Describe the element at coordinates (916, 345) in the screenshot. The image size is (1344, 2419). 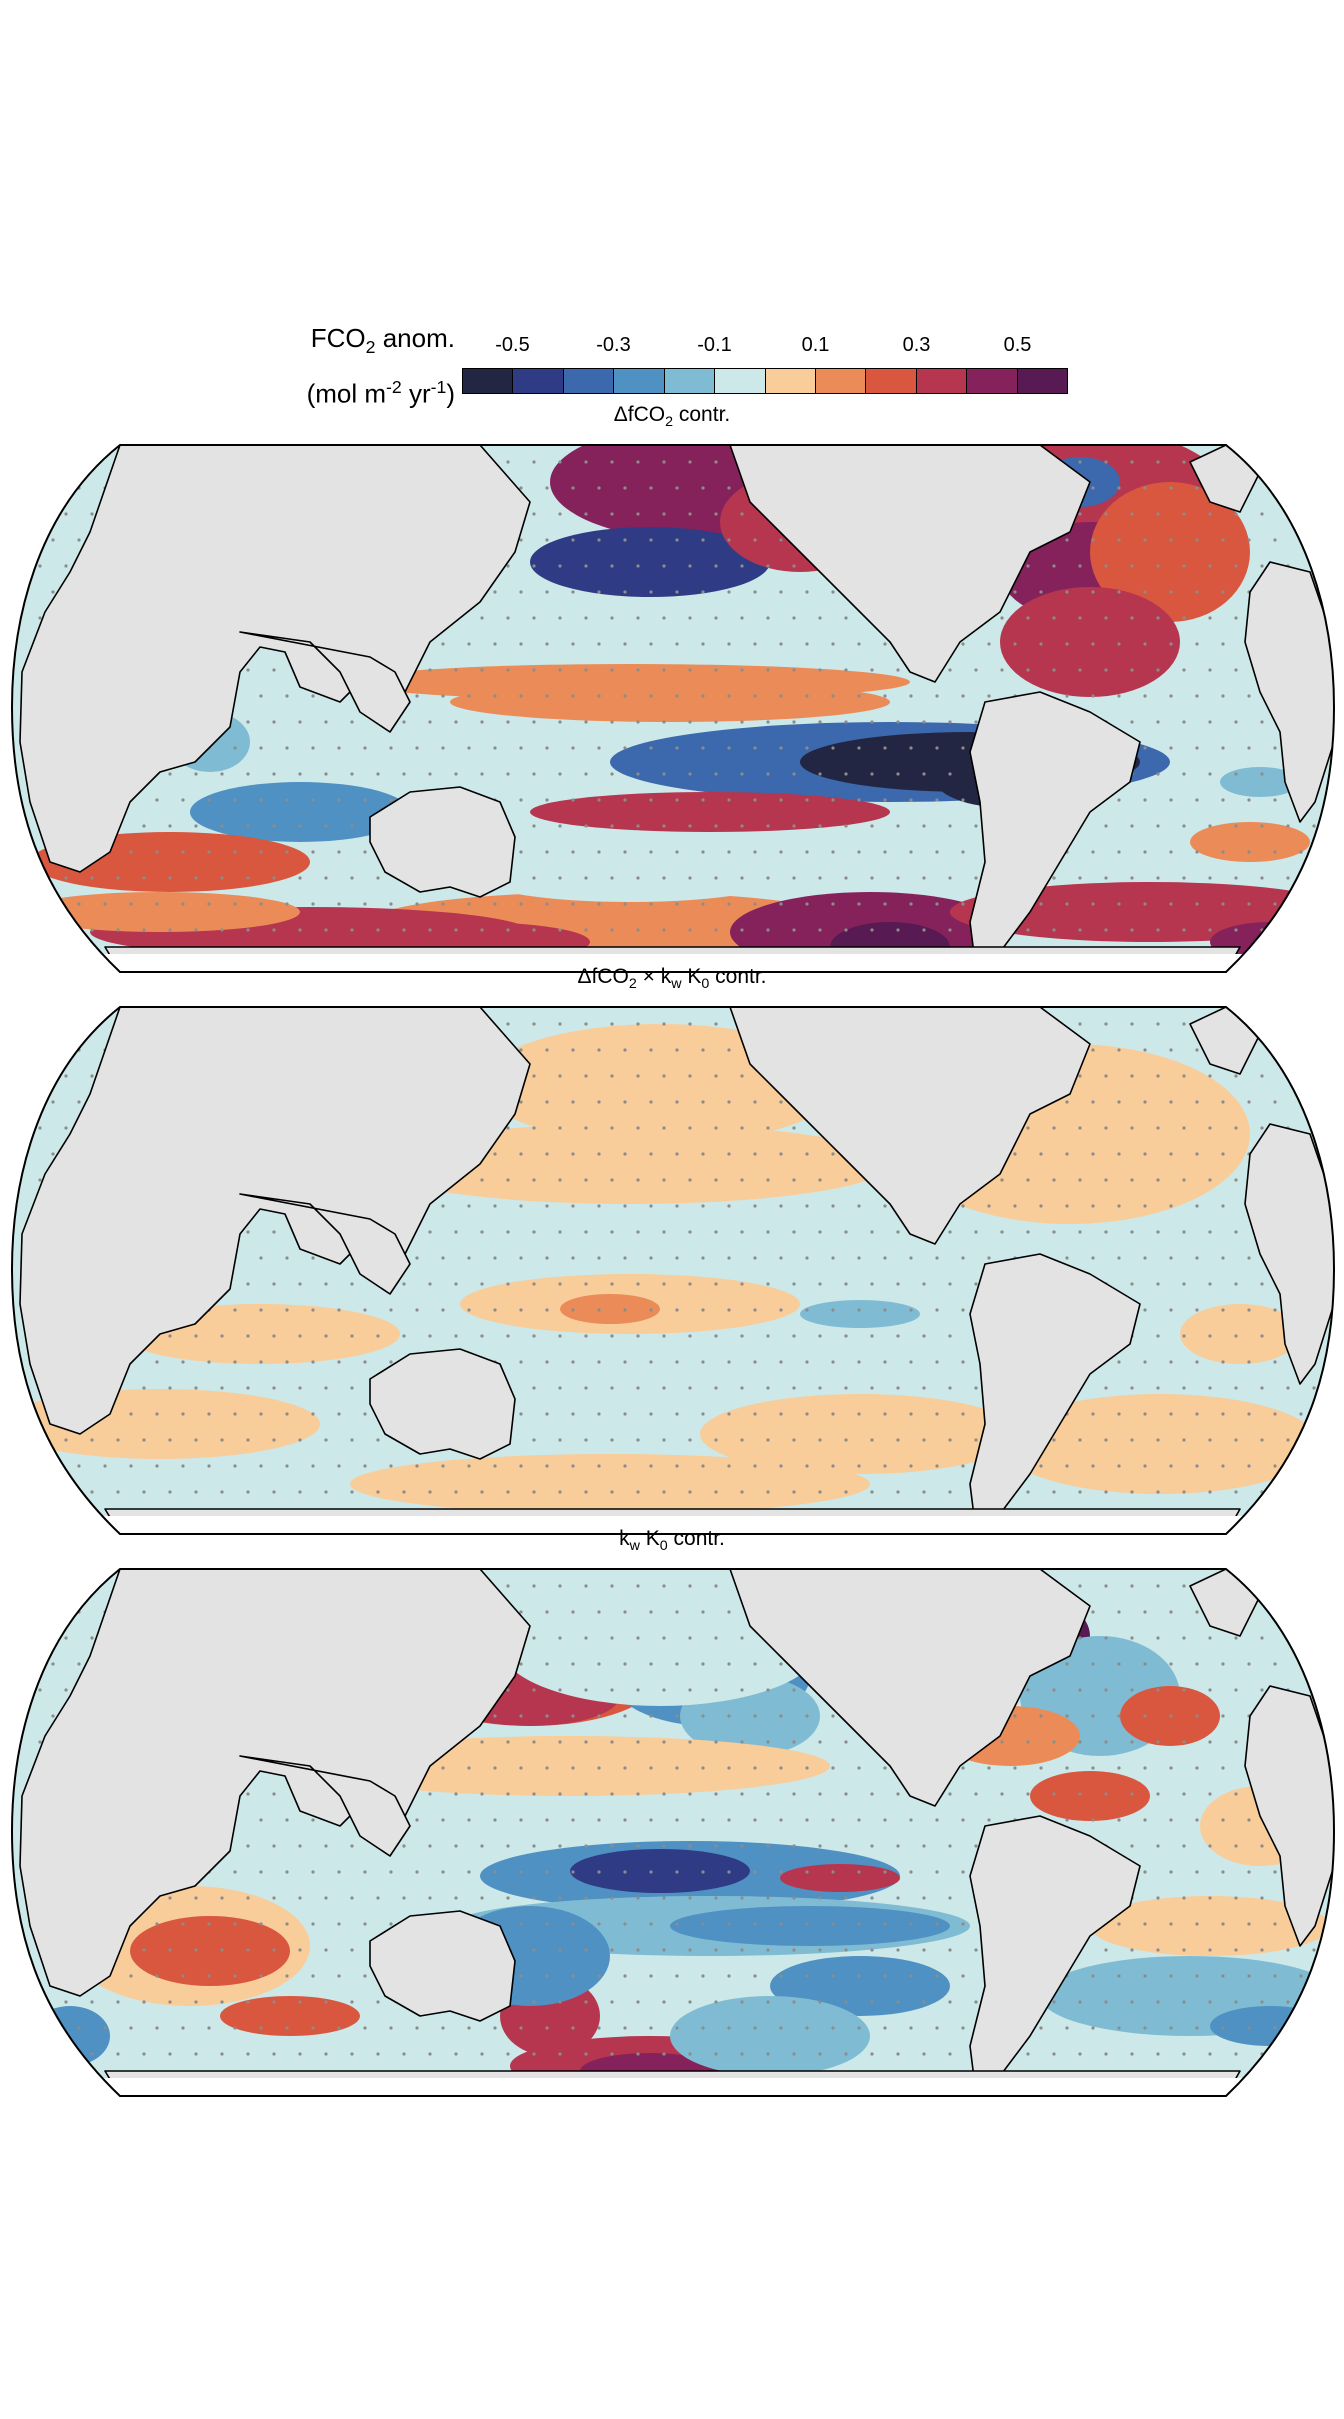
I see `colorbar-tick-label: 0.3` at that location.